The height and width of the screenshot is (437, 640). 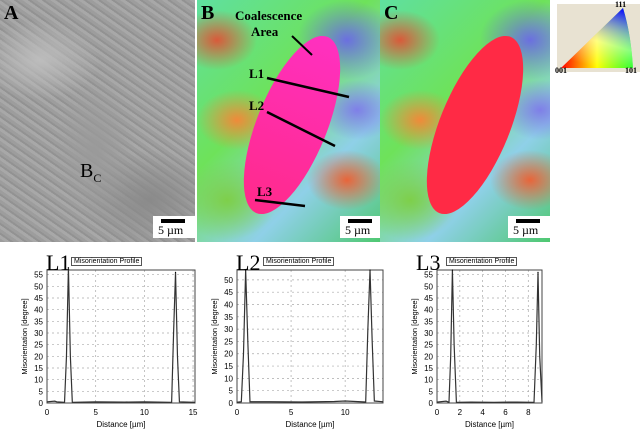 I want to click on x-tick-label: 2, so click(x=460, y=412).